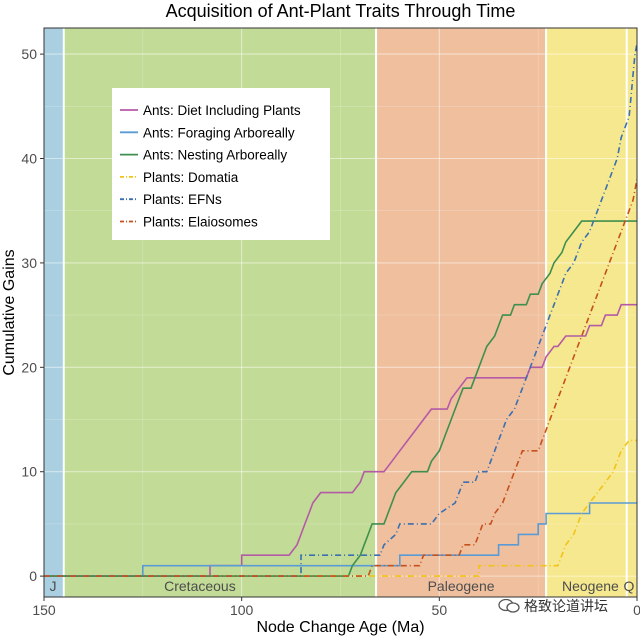  What do you see at coordinates (586, 312) in the screenshot?
I see `period-band-neogene` at bounding box center [586, 312].